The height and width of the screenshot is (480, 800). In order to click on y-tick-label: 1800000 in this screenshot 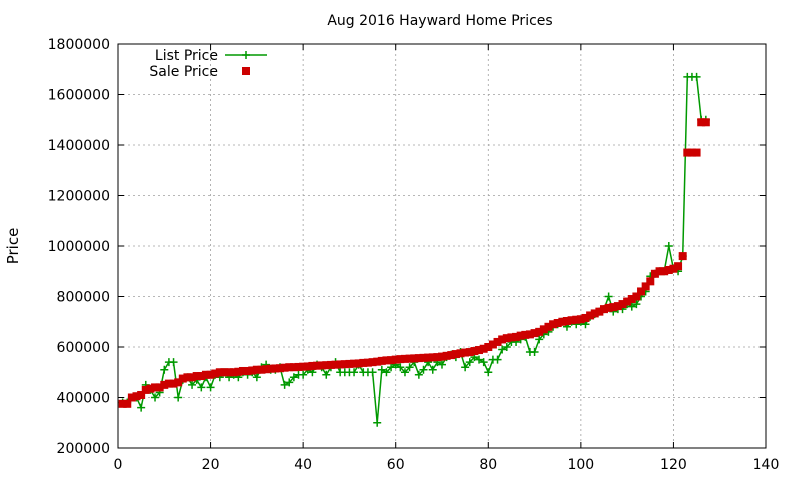, I will do `click(79, 45)`.